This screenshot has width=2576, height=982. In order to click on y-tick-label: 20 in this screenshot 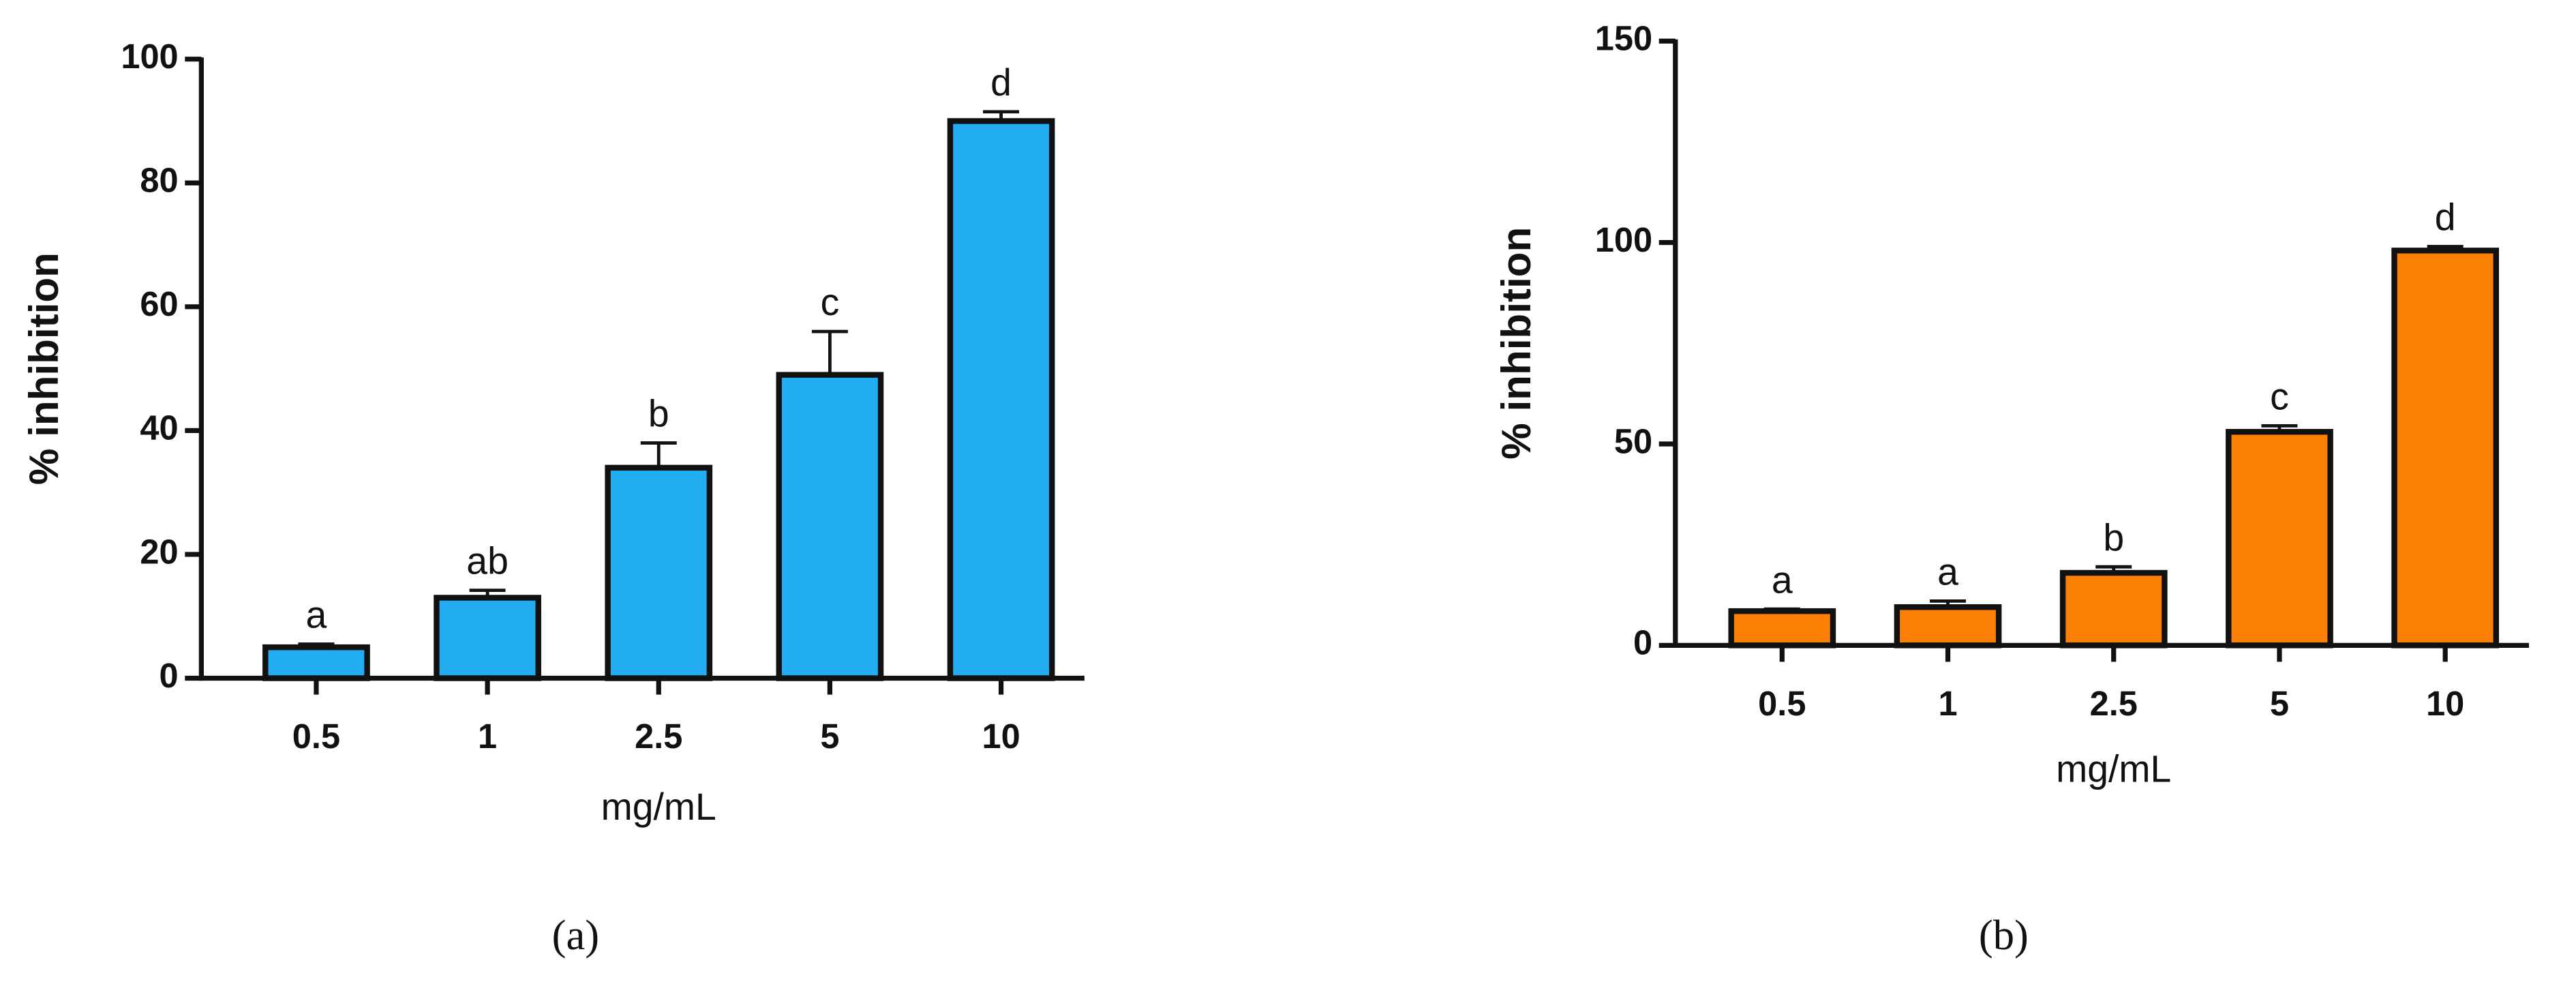, I will do `click(159, 551)`.